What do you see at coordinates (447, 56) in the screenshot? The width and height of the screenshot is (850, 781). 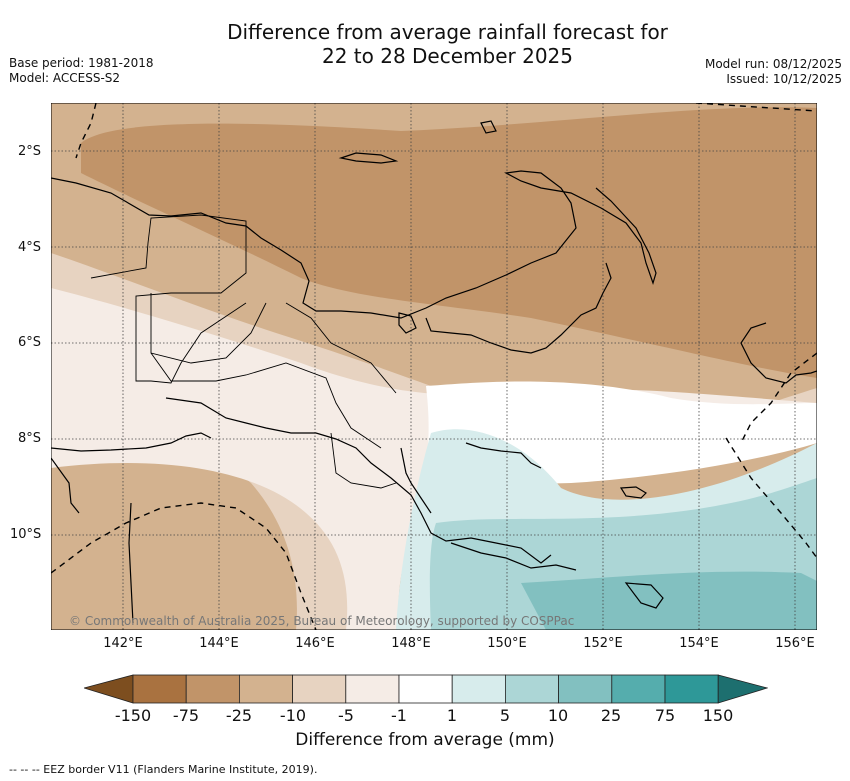 I see `title-line-2: 22 to 28 December 2025` at bounding box center [447, 56].